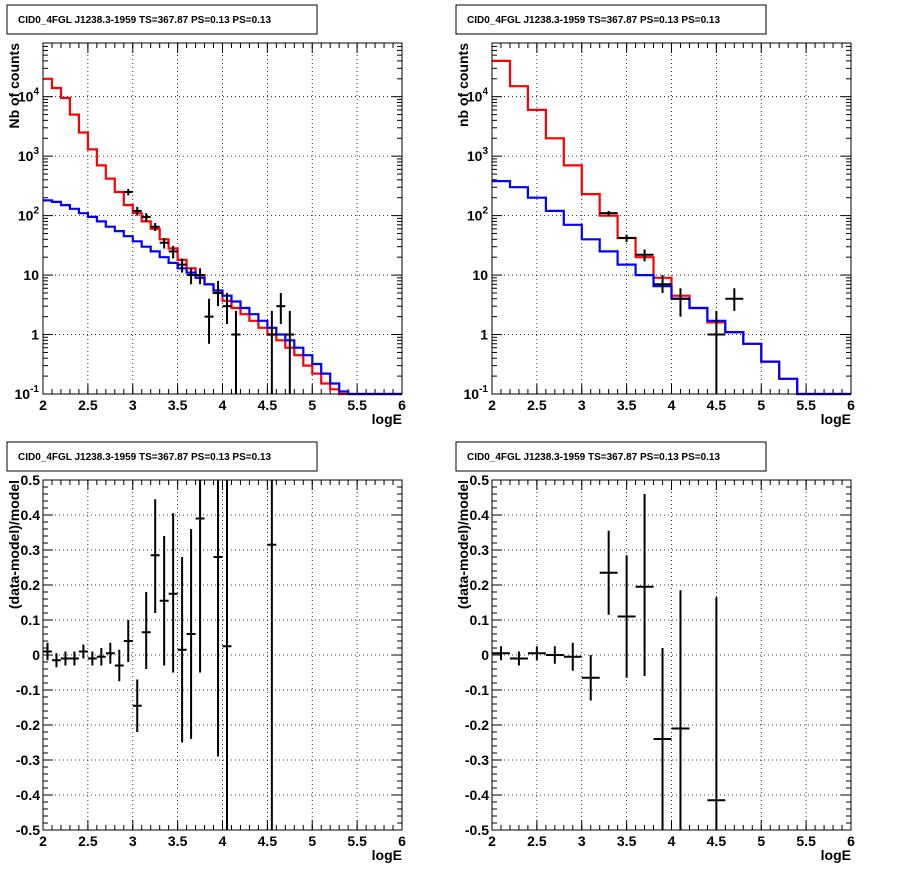 The width and height of the screenshot is (898, 875). What do you see at coordinates (31, 480) in the screenshot?
I see `y-tick-label: 0.5` at bounding box center [31, 480].